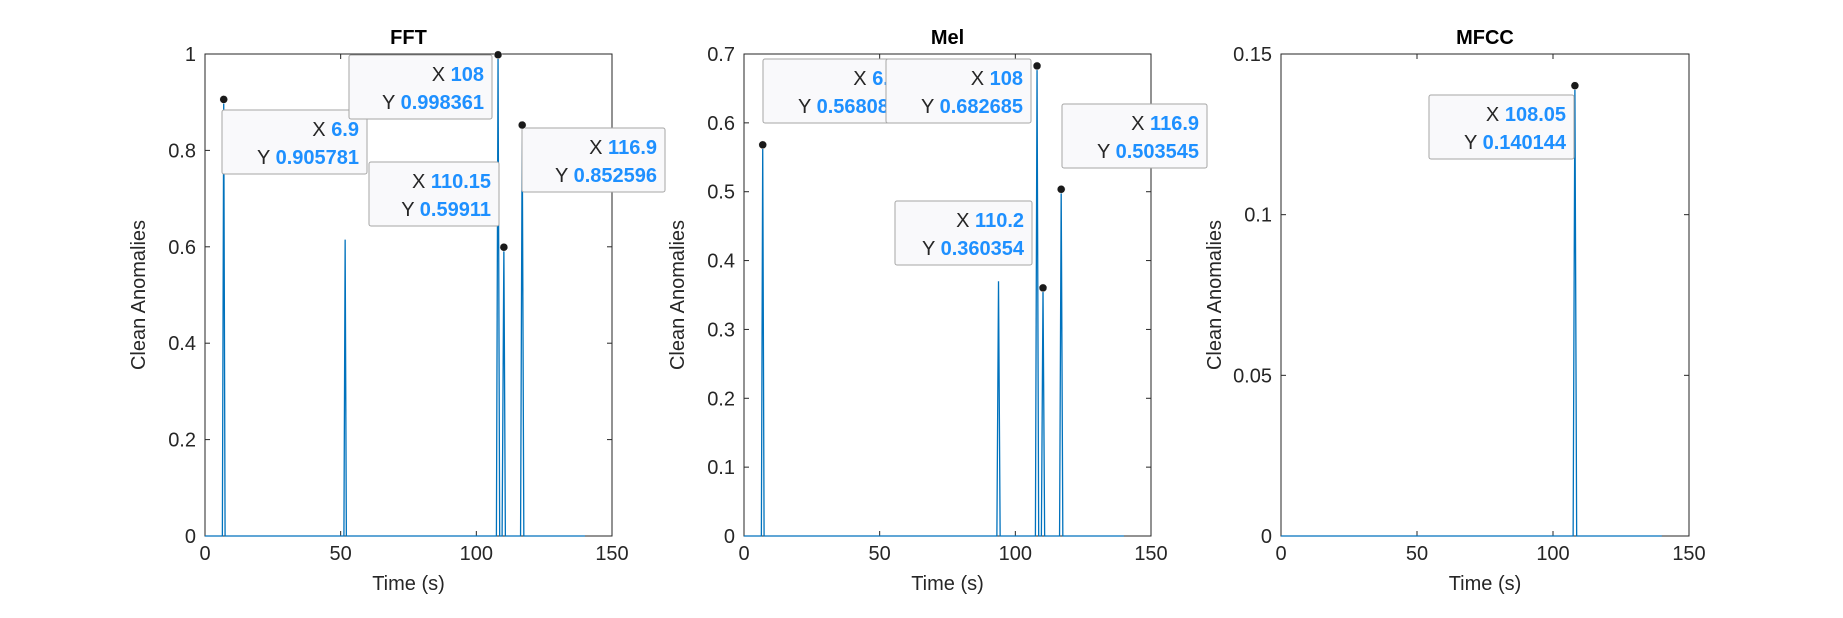 Image resolution: width=1843 pixels, height=618 pixels. I want to click on datatip-y-value: 0.568089, so click(858, 107).